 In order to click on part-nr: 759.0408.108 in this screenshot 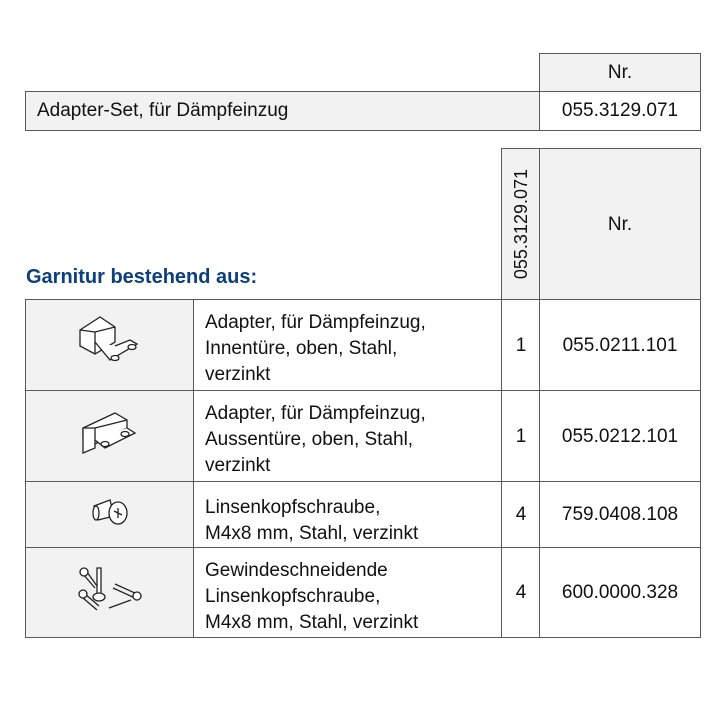, I will do `click(620, 515)`.